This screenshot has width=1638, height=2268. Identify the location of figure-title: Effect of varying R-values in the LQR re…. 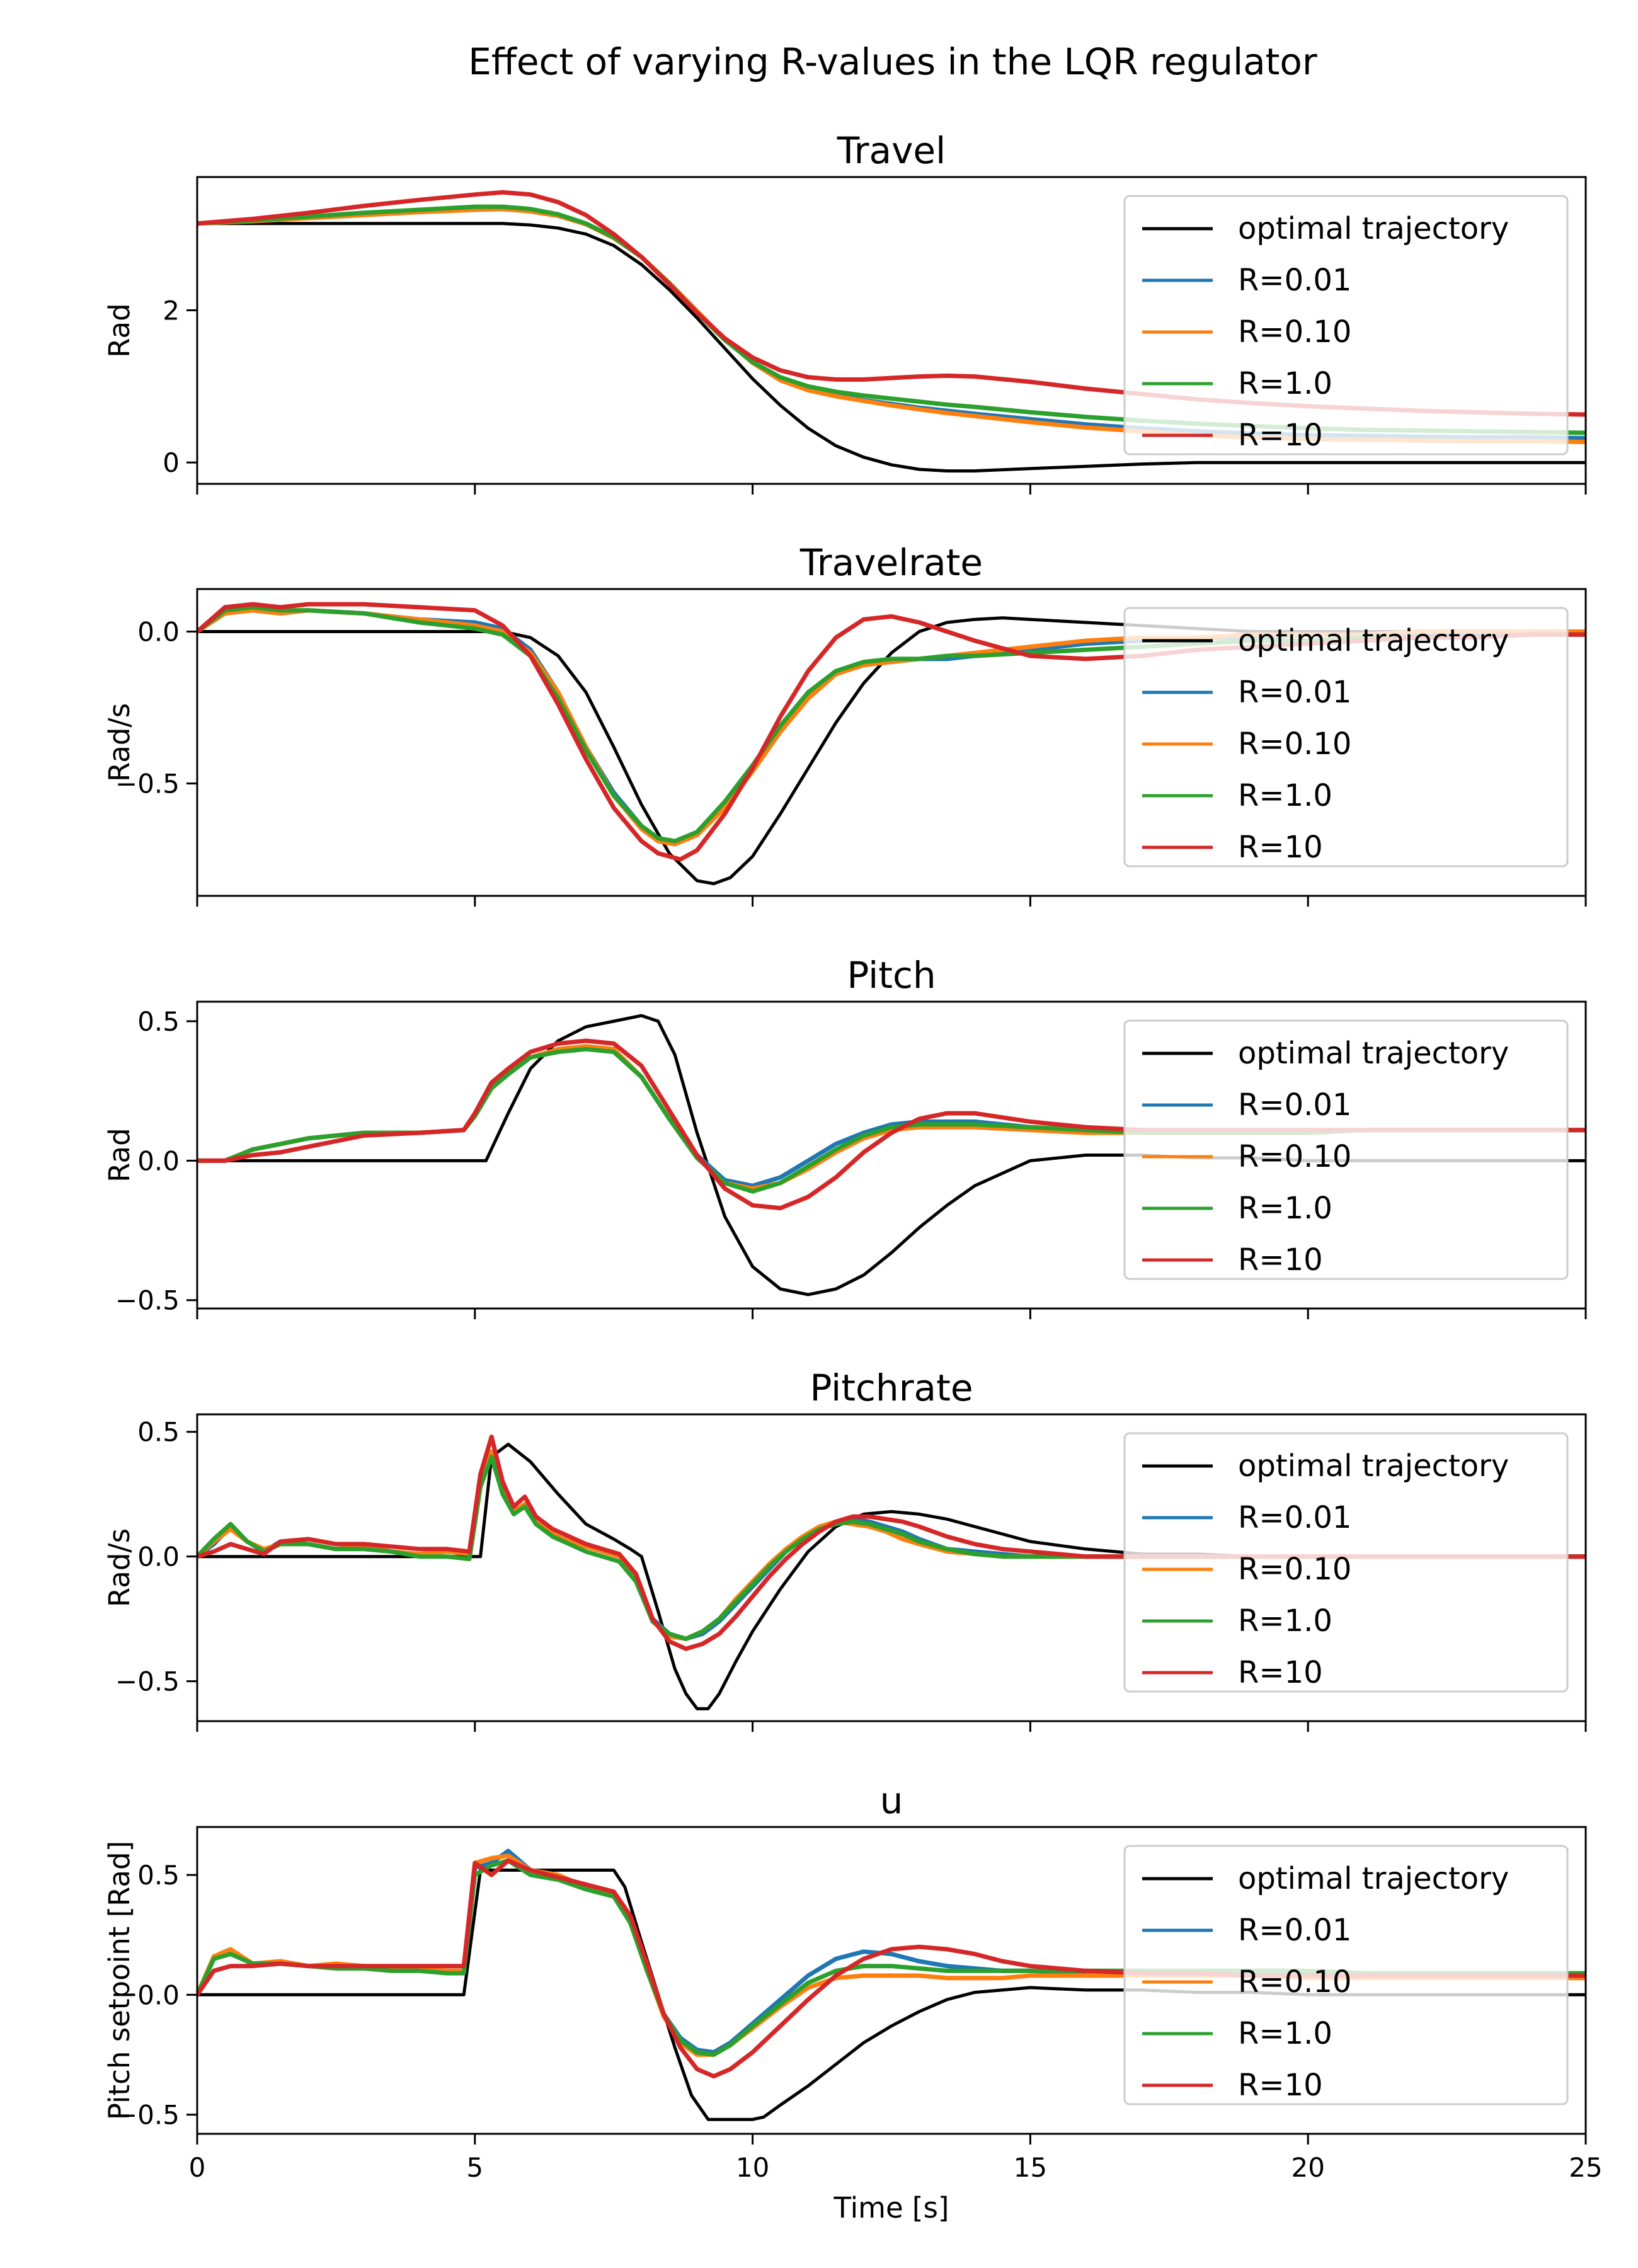
(892, 61).